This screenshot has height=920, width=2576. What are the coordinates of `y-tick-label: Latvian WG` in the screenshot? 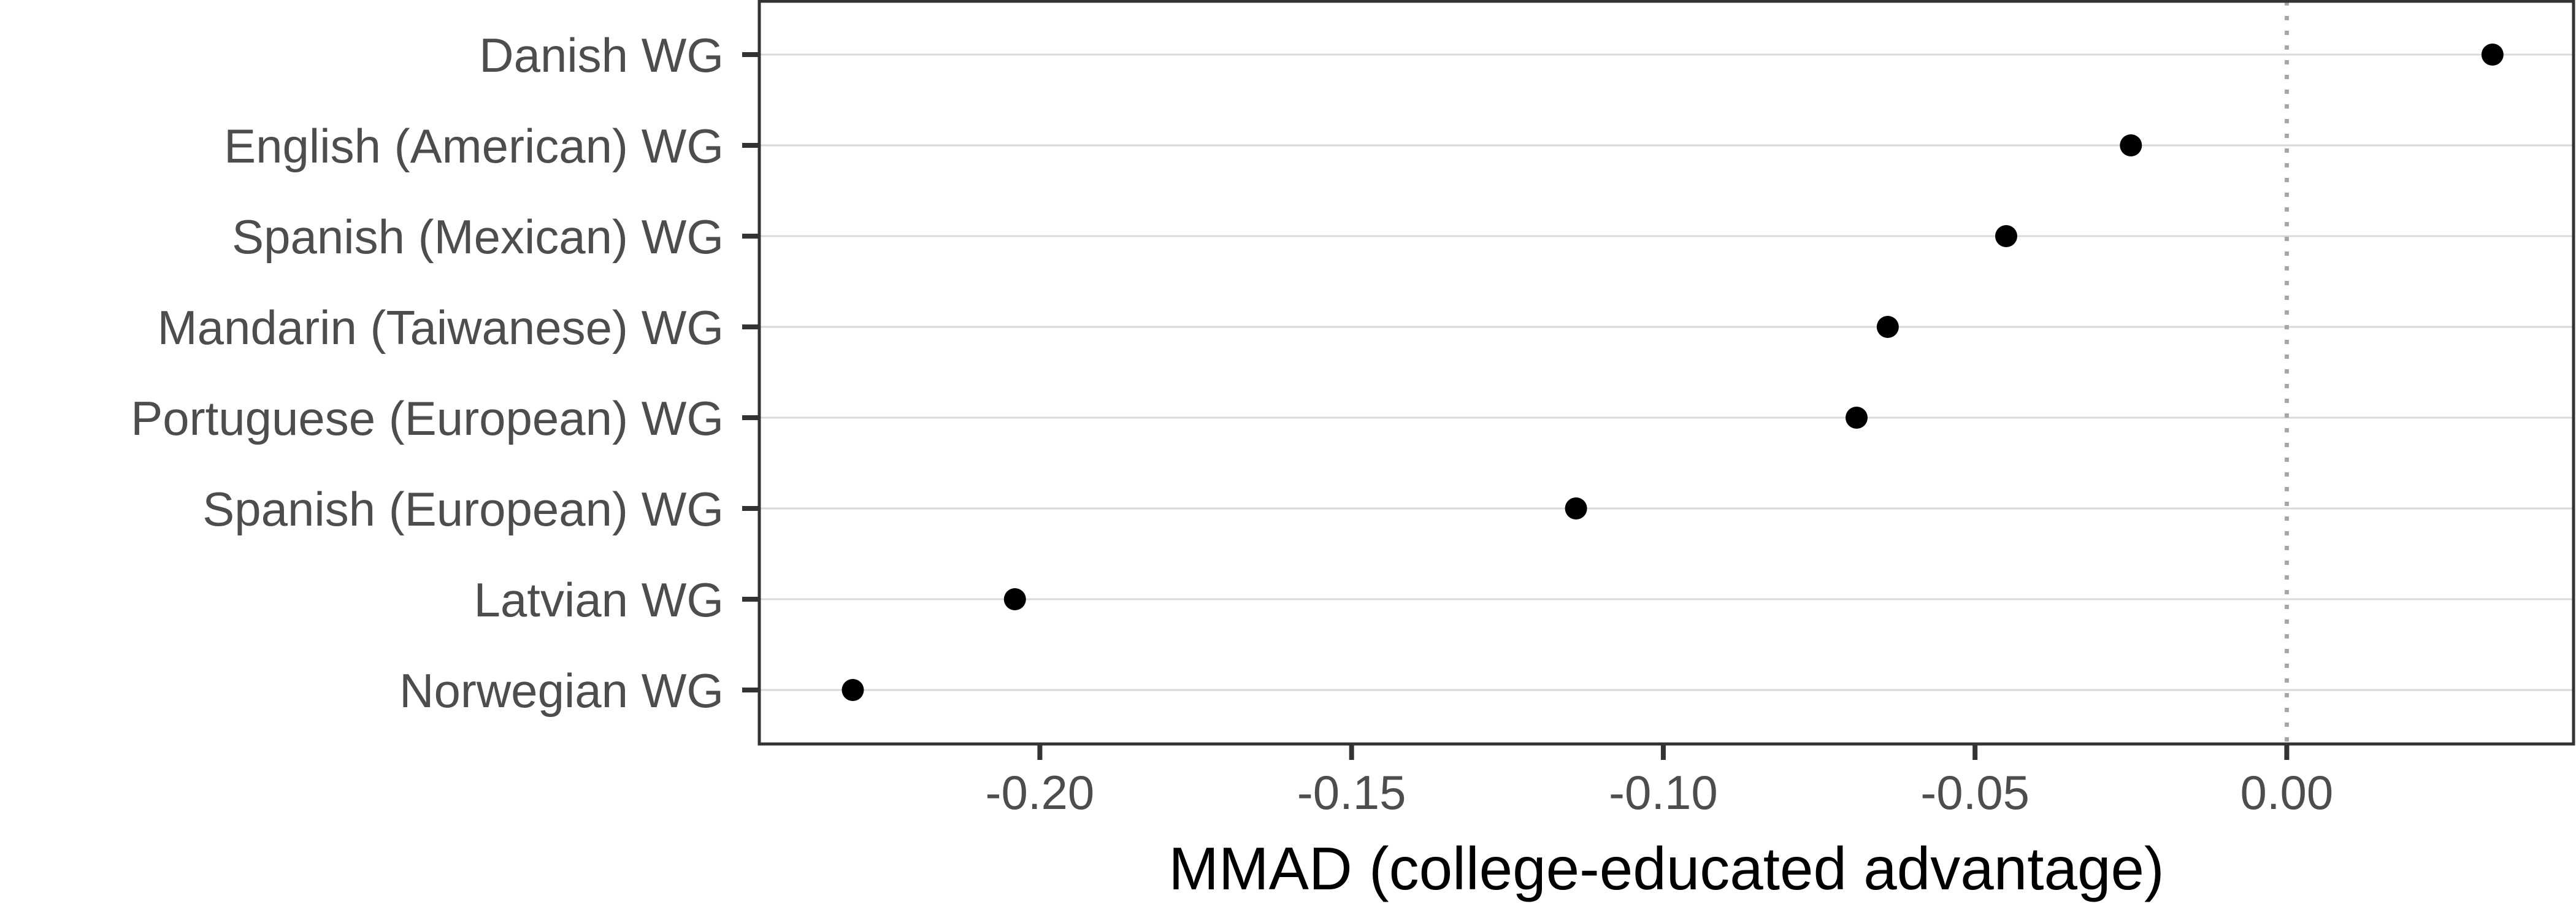 It's located at (599, 600).